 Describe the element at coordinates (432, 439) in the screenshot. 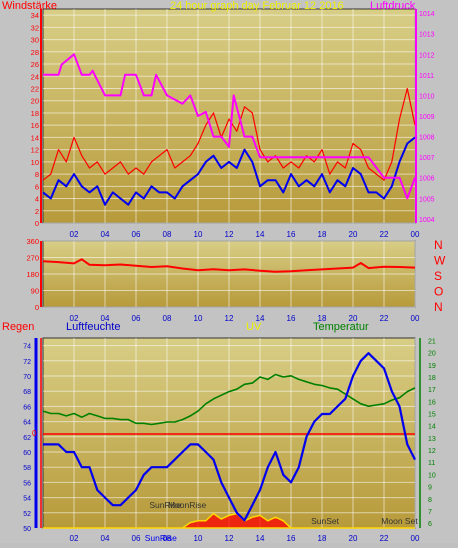

I see `temperature-tick-label: 13` at that location.